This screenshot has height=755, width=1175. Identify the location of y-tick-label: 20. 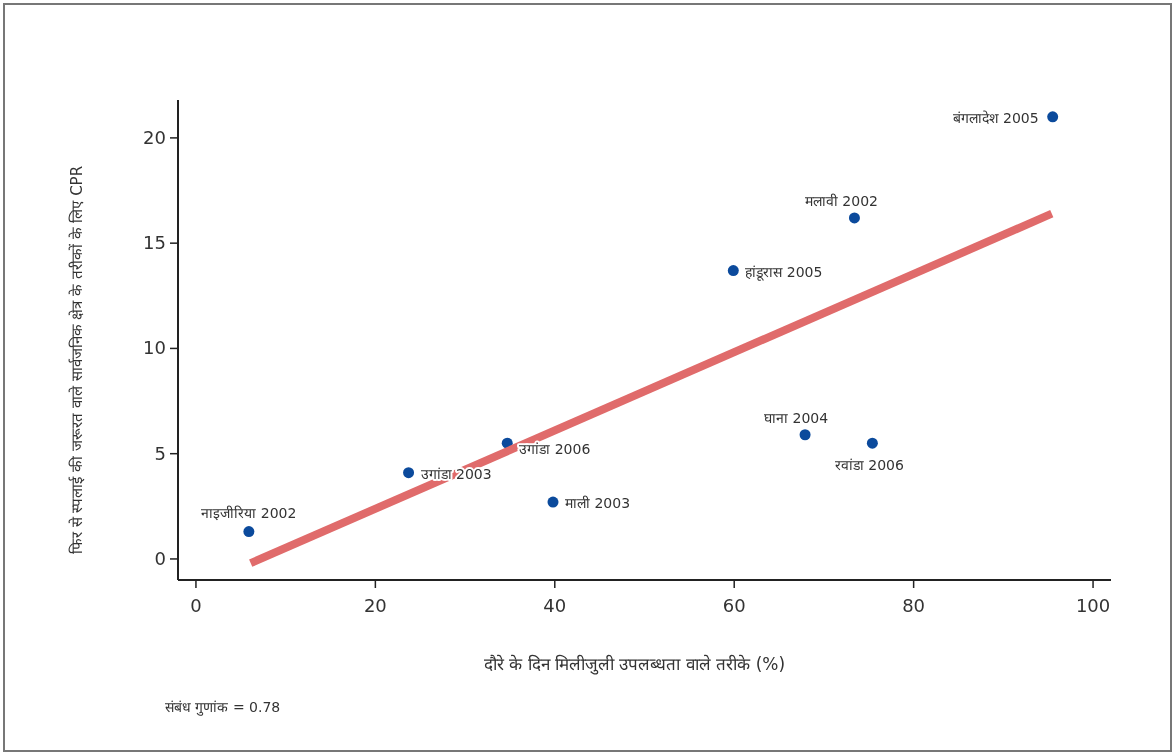
(154, 137).